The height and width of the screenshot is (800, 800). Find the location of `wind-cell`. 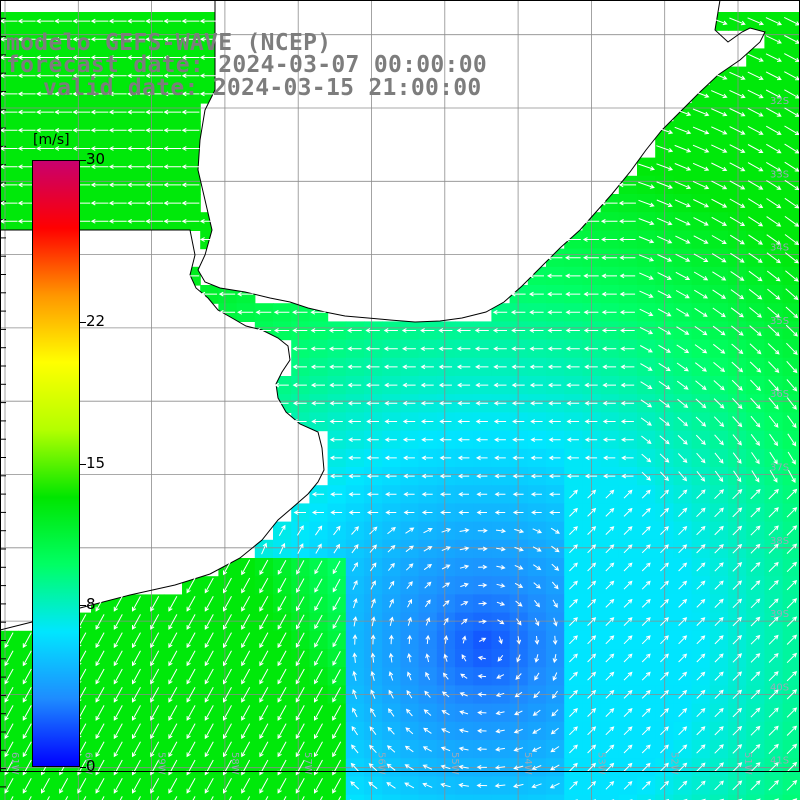

wind-cell is located at coordinates (209, 797).